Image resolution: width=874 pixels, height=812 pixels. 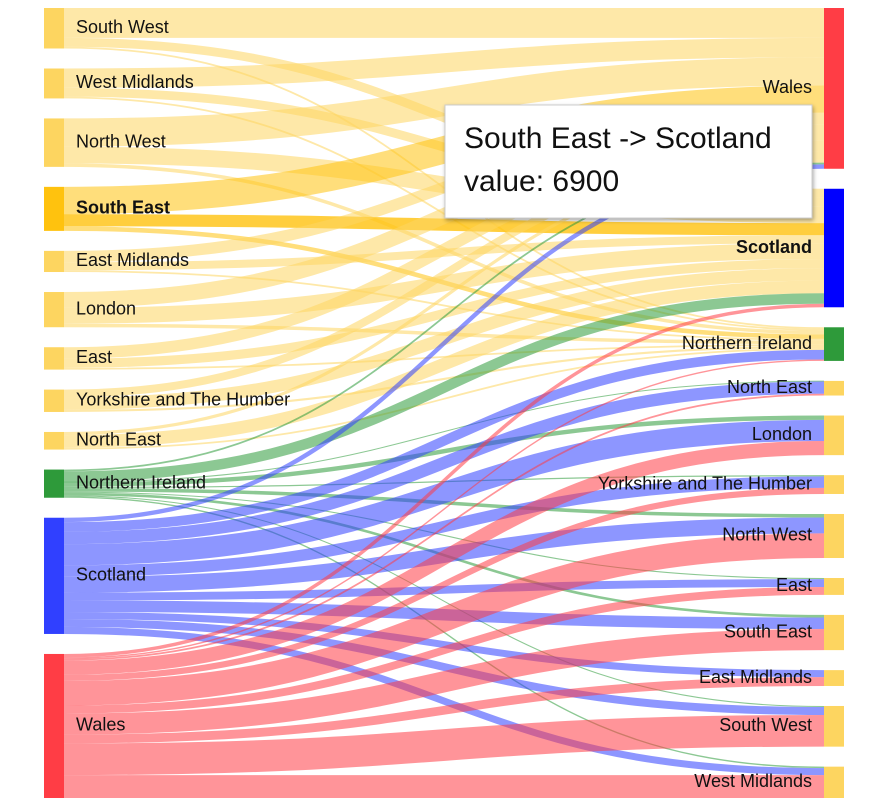 I want to click on tooltip: South East -> Scotland value: 6900, so click(x=628, y=161).